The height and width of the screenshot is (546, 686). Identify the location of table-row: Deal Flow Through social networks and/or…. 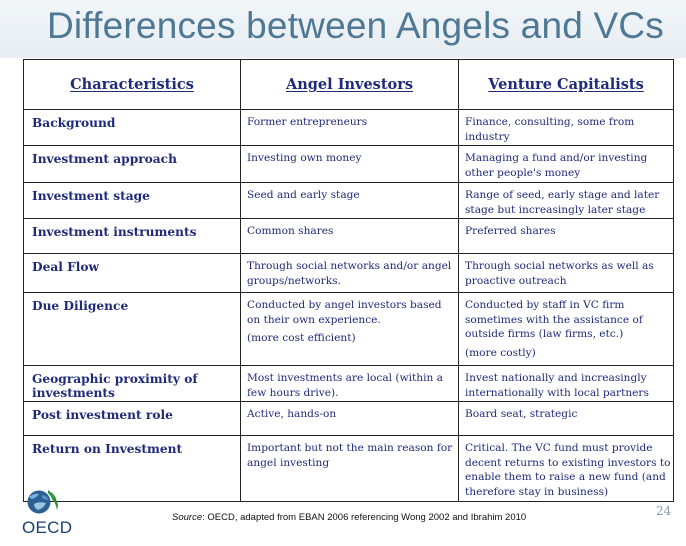
(348, 273).